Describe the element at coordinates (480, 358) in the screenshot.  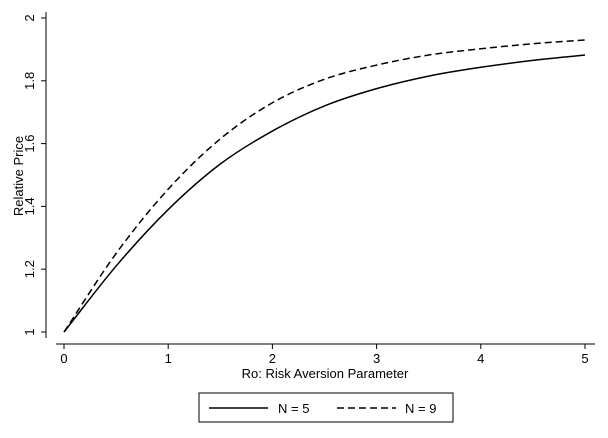
I see `x-tick-label: 4` at that location.